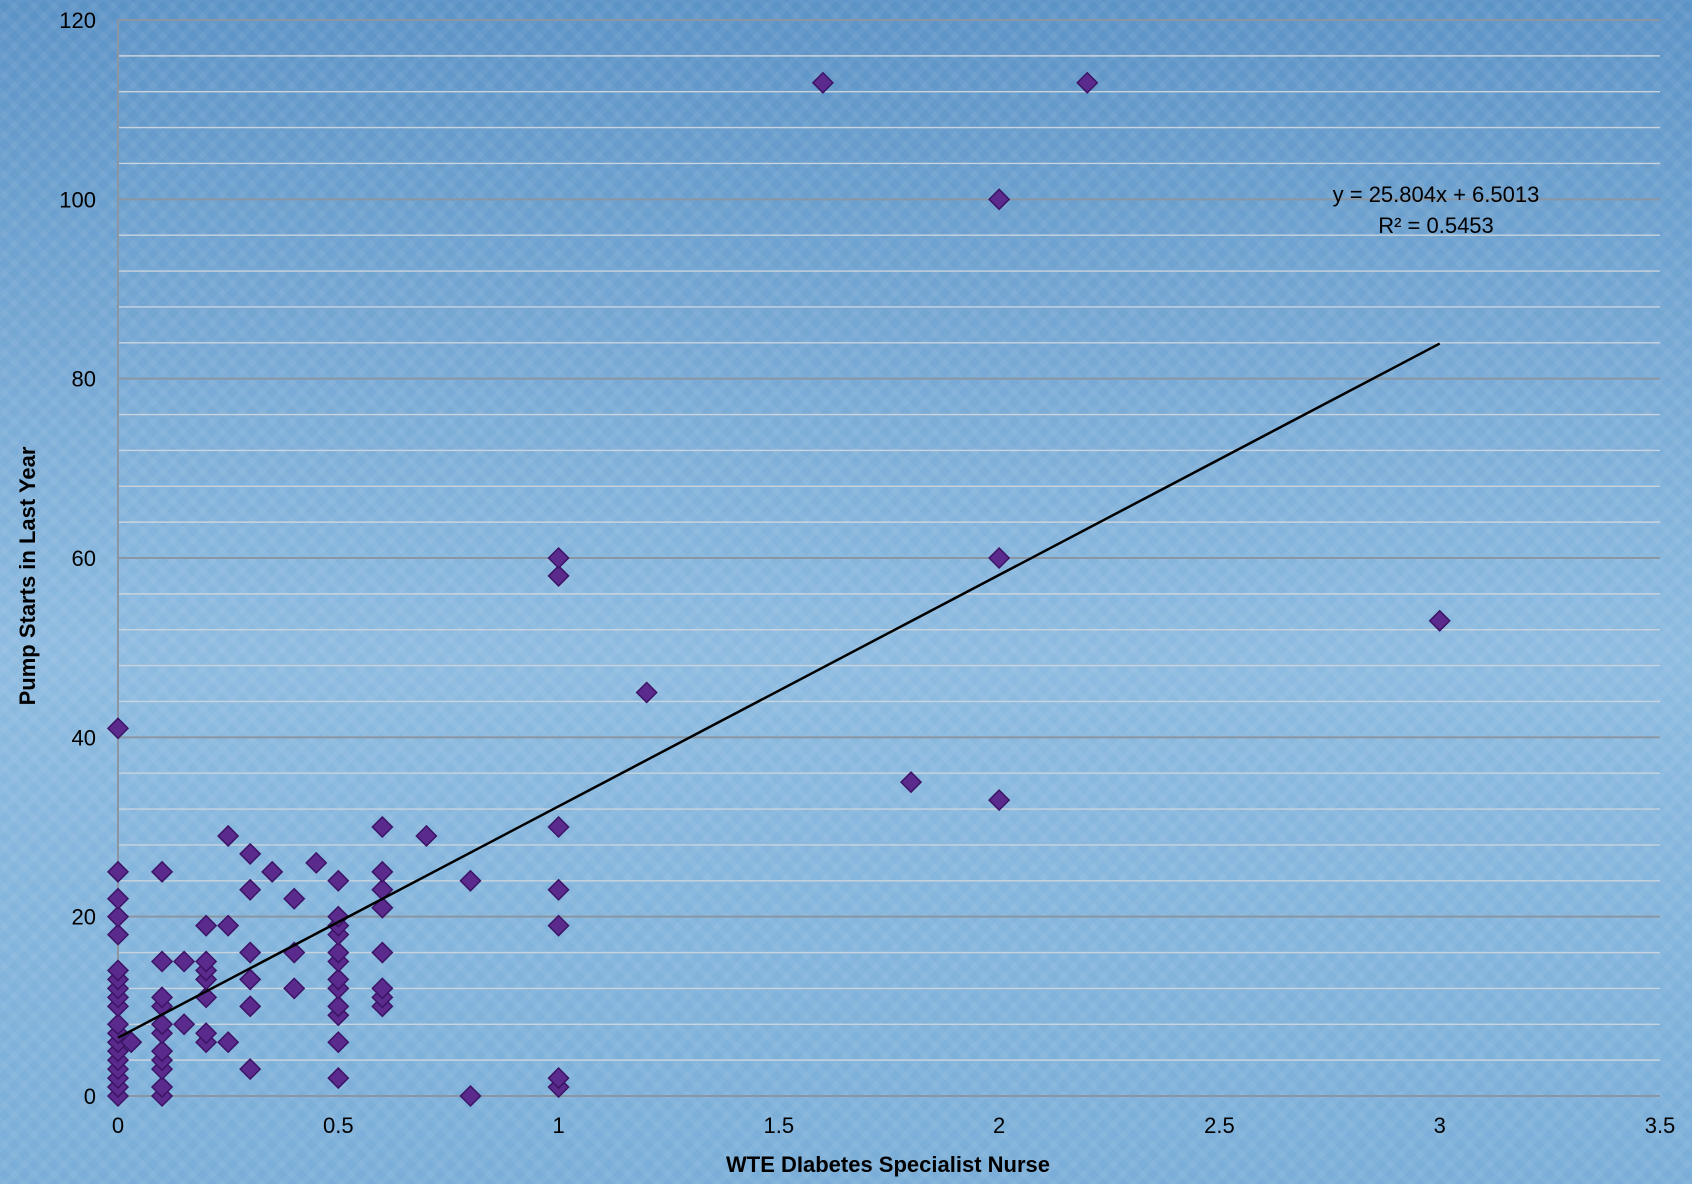  What do you see at coordinates (84, 558) in the screenshot?
I see `y-tick-label: 60` at bounding box center [84, 558].